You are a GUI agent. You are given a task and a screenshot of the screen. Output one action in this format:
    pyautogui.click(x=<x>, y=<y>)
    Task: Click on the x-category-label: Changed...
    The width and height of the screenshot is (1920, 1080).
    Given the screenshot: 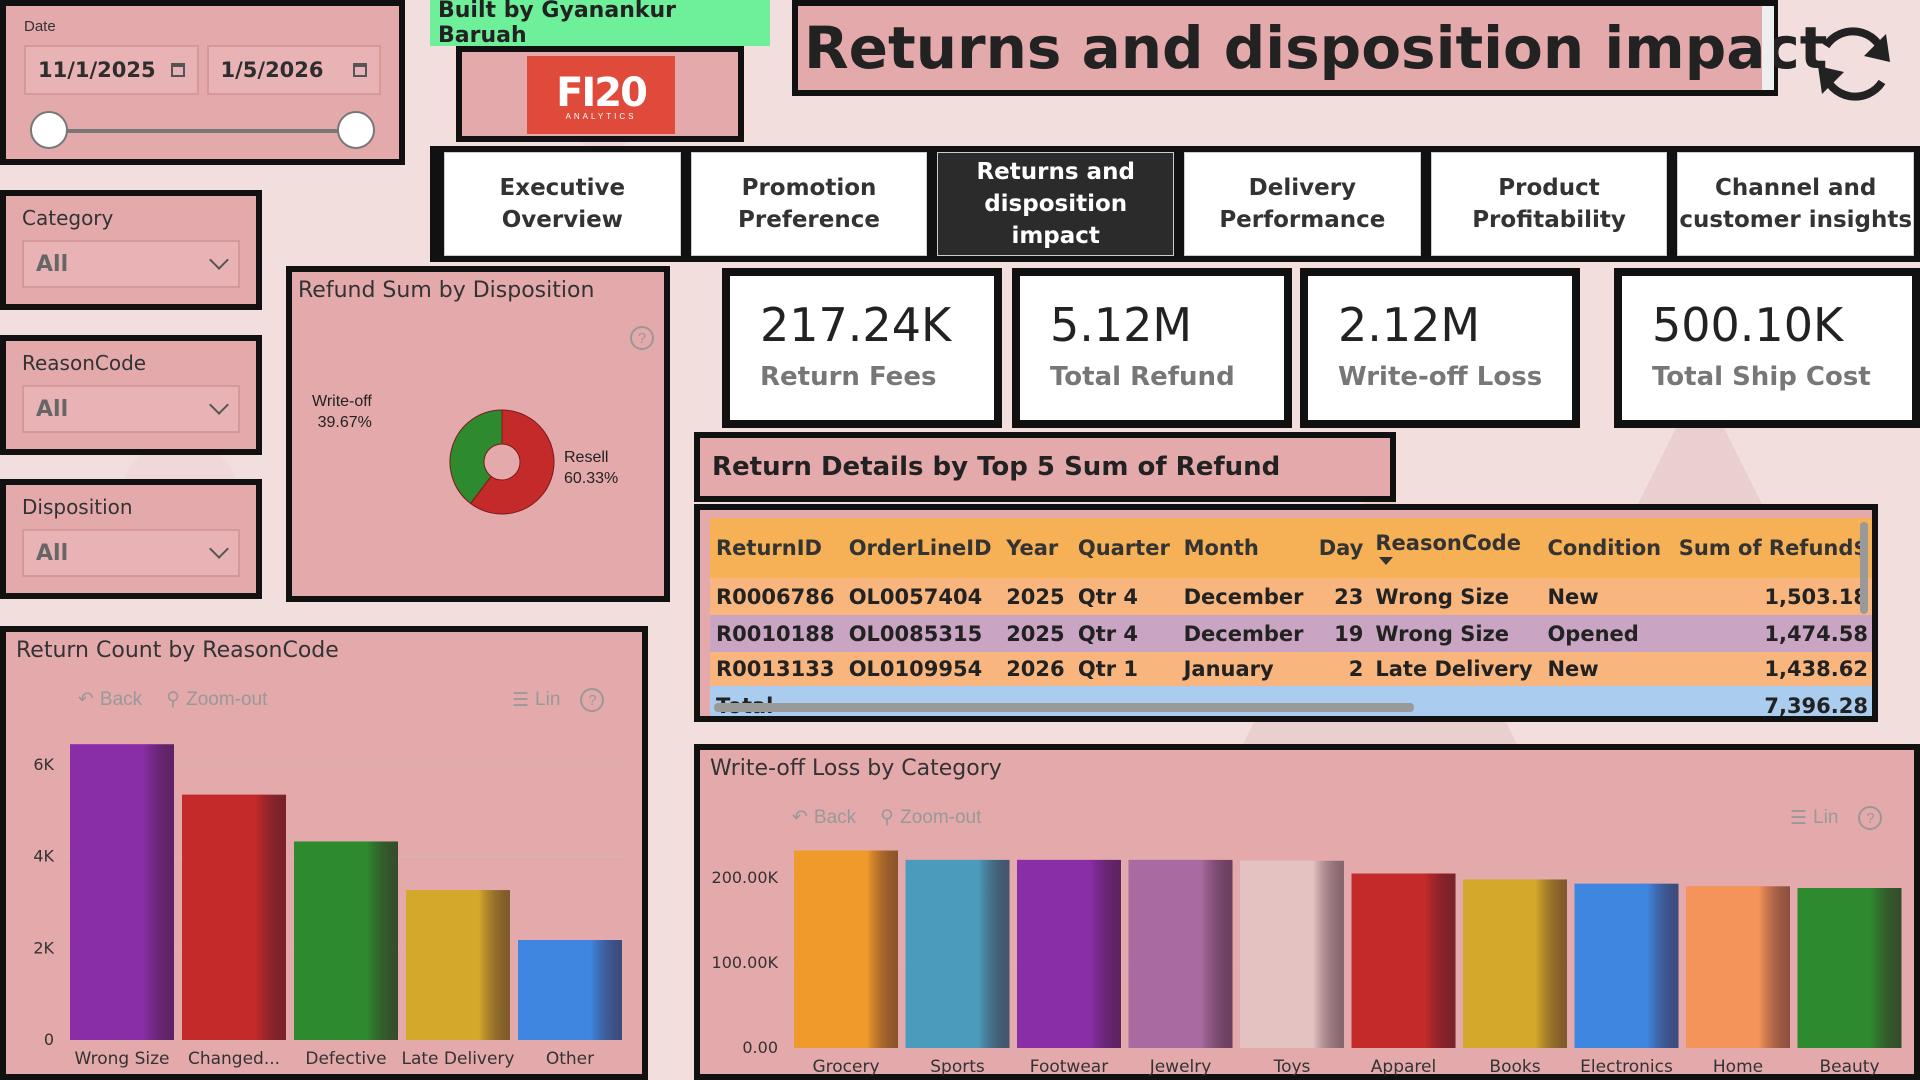 What is the action you would take?
    pyautogui.click(x=234, y=1059)
    